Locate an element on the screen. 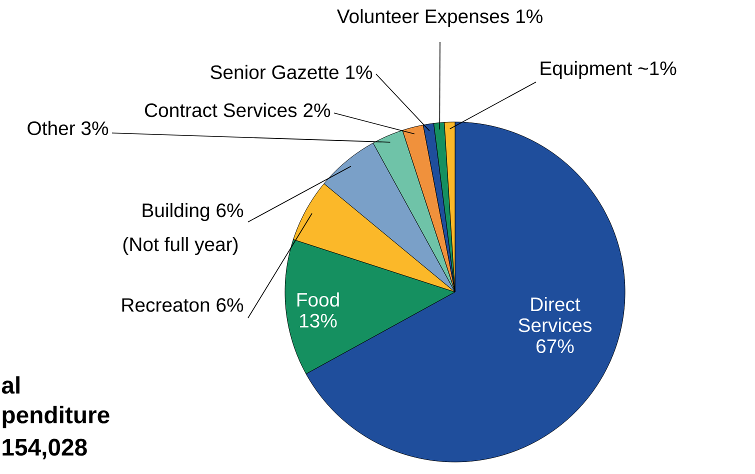 The image size is (755, 474). data-label: 3% is located at coordinates (94, 128).